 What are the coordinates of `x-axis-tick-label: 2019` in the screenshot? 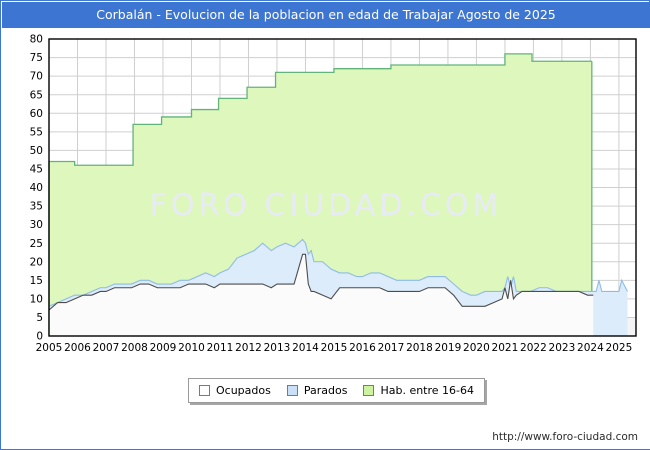 It's located at (448, 348).